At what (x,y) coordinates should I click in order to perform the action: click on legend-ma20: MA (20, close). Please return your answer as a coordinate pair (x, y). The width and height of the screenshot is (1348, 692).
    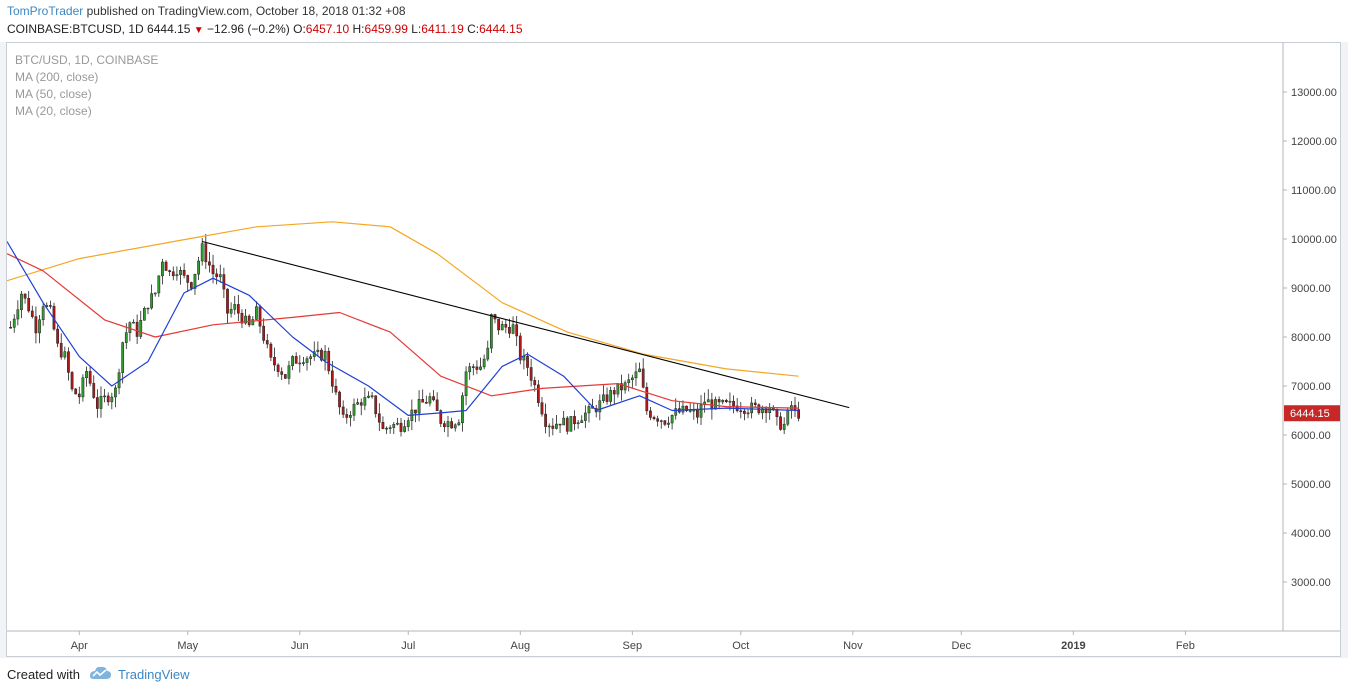
    Looking at the image, I should click on (53, 111).